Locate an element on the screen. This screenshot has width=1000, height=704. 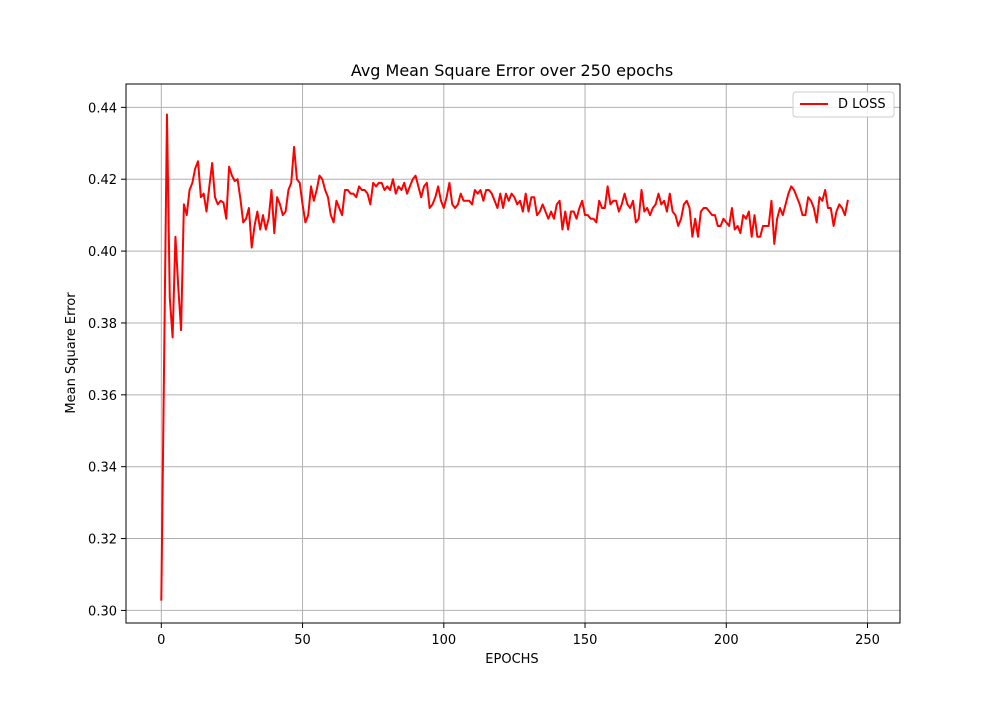
y-tick-label: 0.40 is located at coordinates (102, 252).